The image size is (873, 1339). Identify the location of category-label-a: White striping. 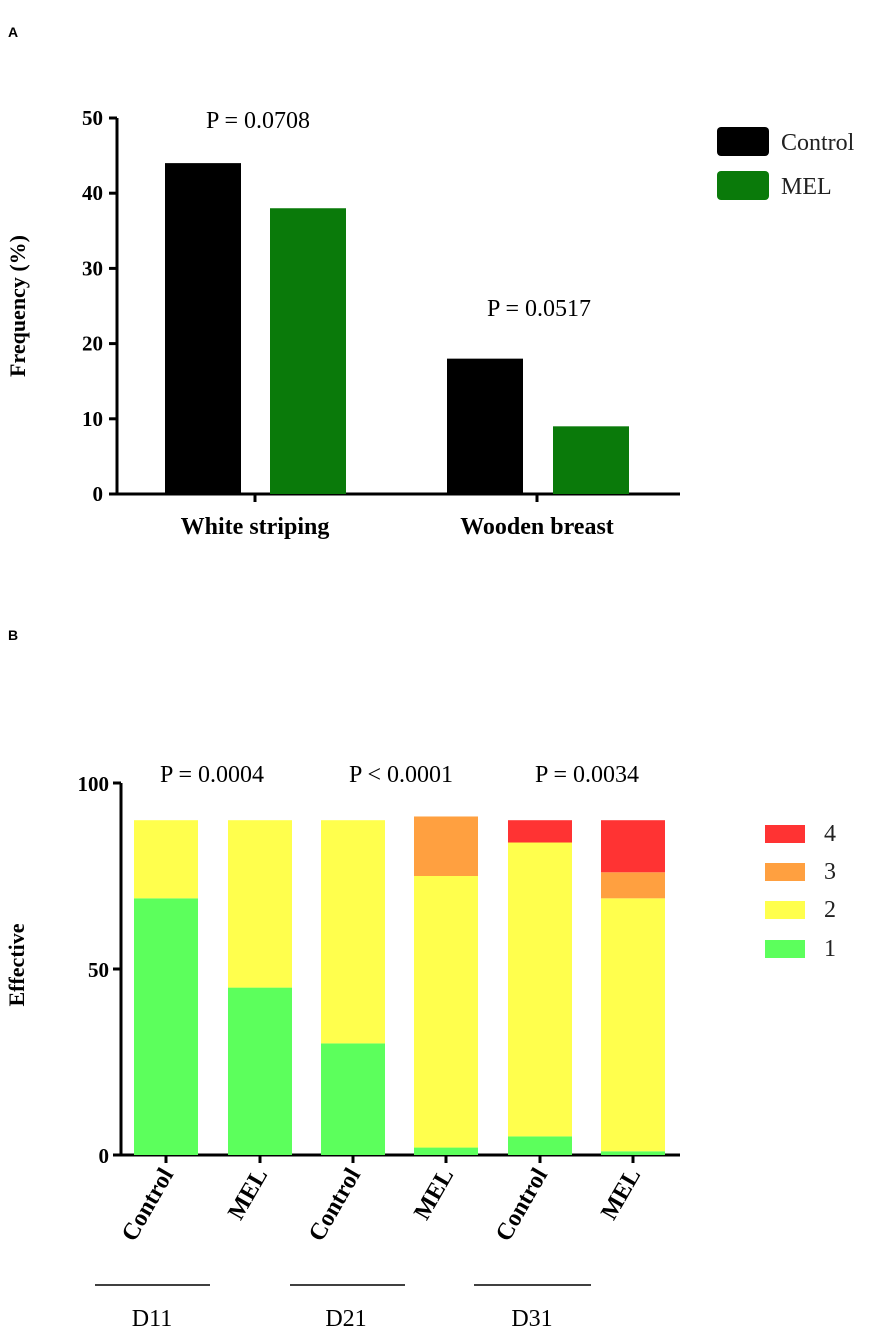
(255, 527).